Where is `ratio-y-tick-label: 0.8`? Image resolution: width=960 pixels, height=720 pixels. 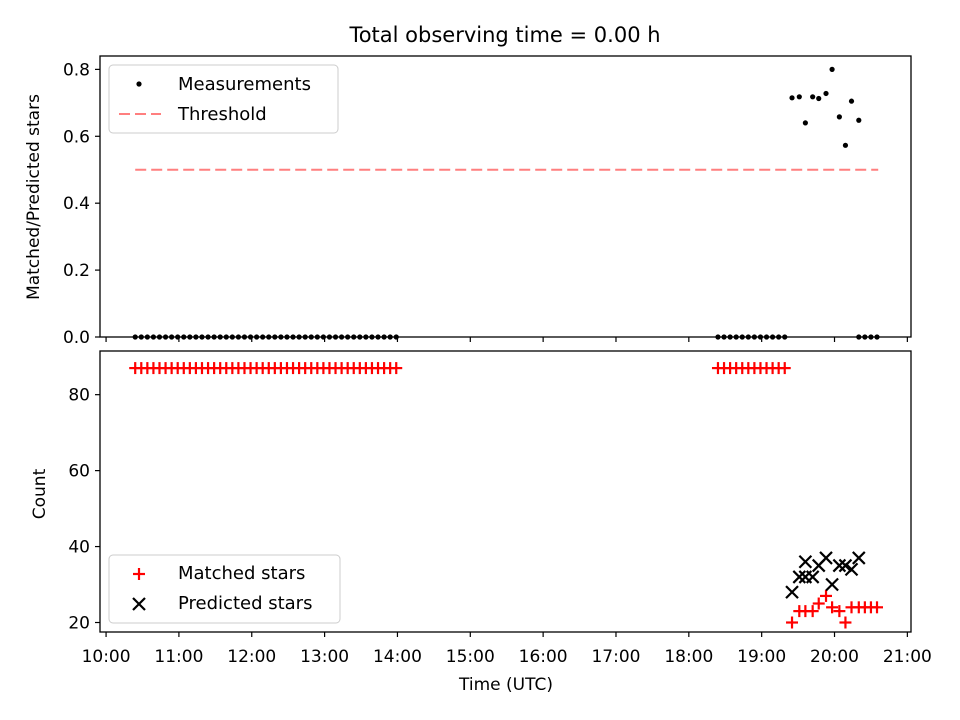
ratio-y-tick-label: 0.8 is located at coordinates (76, 70).